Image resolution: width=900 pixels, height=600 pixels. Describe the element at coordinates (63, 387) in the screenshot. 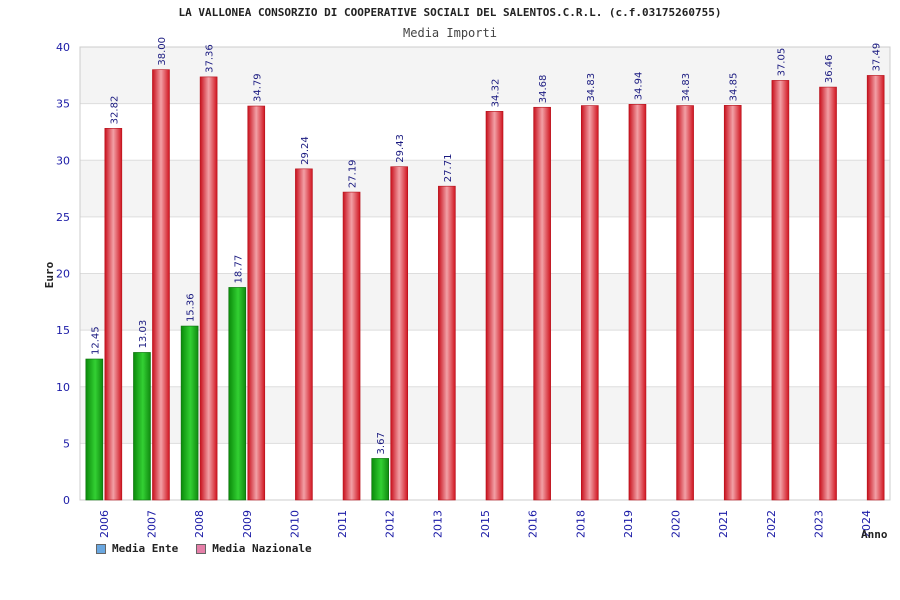

I see `y-tick-label: 10` at that location.